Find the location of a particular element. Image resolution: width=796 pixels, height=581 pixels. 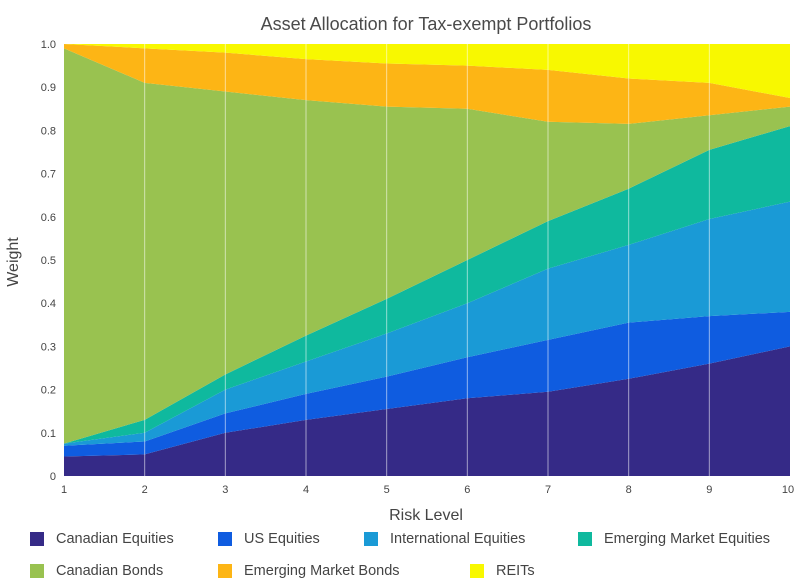

legend-item-emerging-market-equities: Emerging Market Equities is located at coordinates (674, 539).